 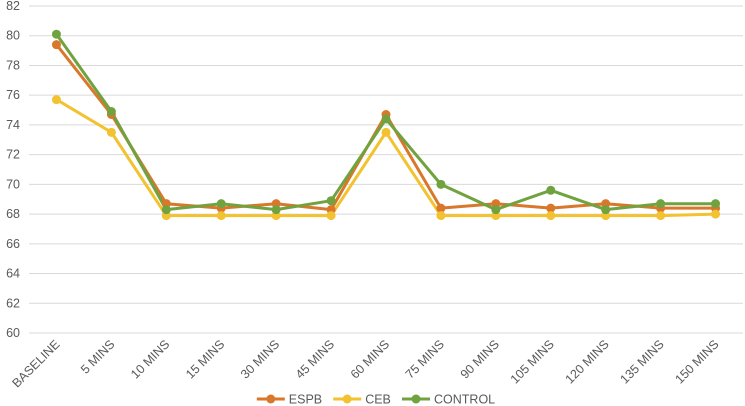 What do you see at coordinates (696, 361) in the screenshot?
I see `x-tick-label: 150 MINS` at bounding box center [696, 361].